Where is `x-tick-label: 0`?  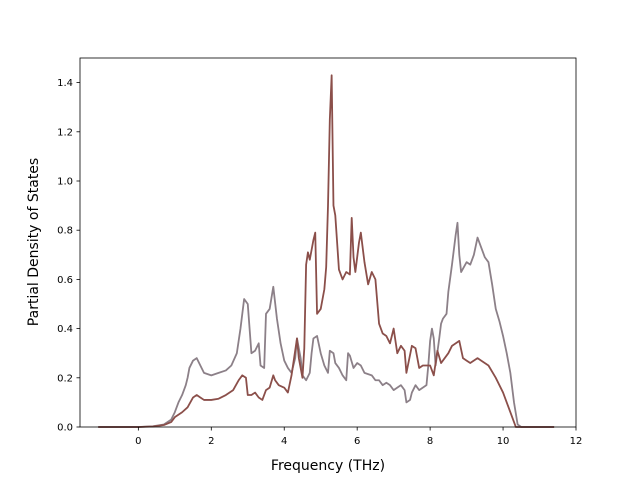
x-tick-label: 0 is located at coordinates (138, 441).